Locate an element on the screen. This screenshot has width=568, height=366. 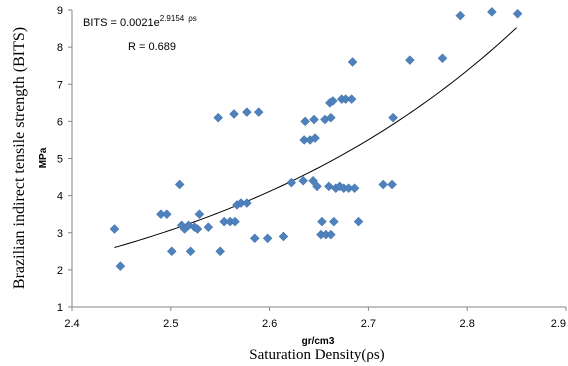
equation-exponent: 2.9154 is located at coordinates (172, 18).